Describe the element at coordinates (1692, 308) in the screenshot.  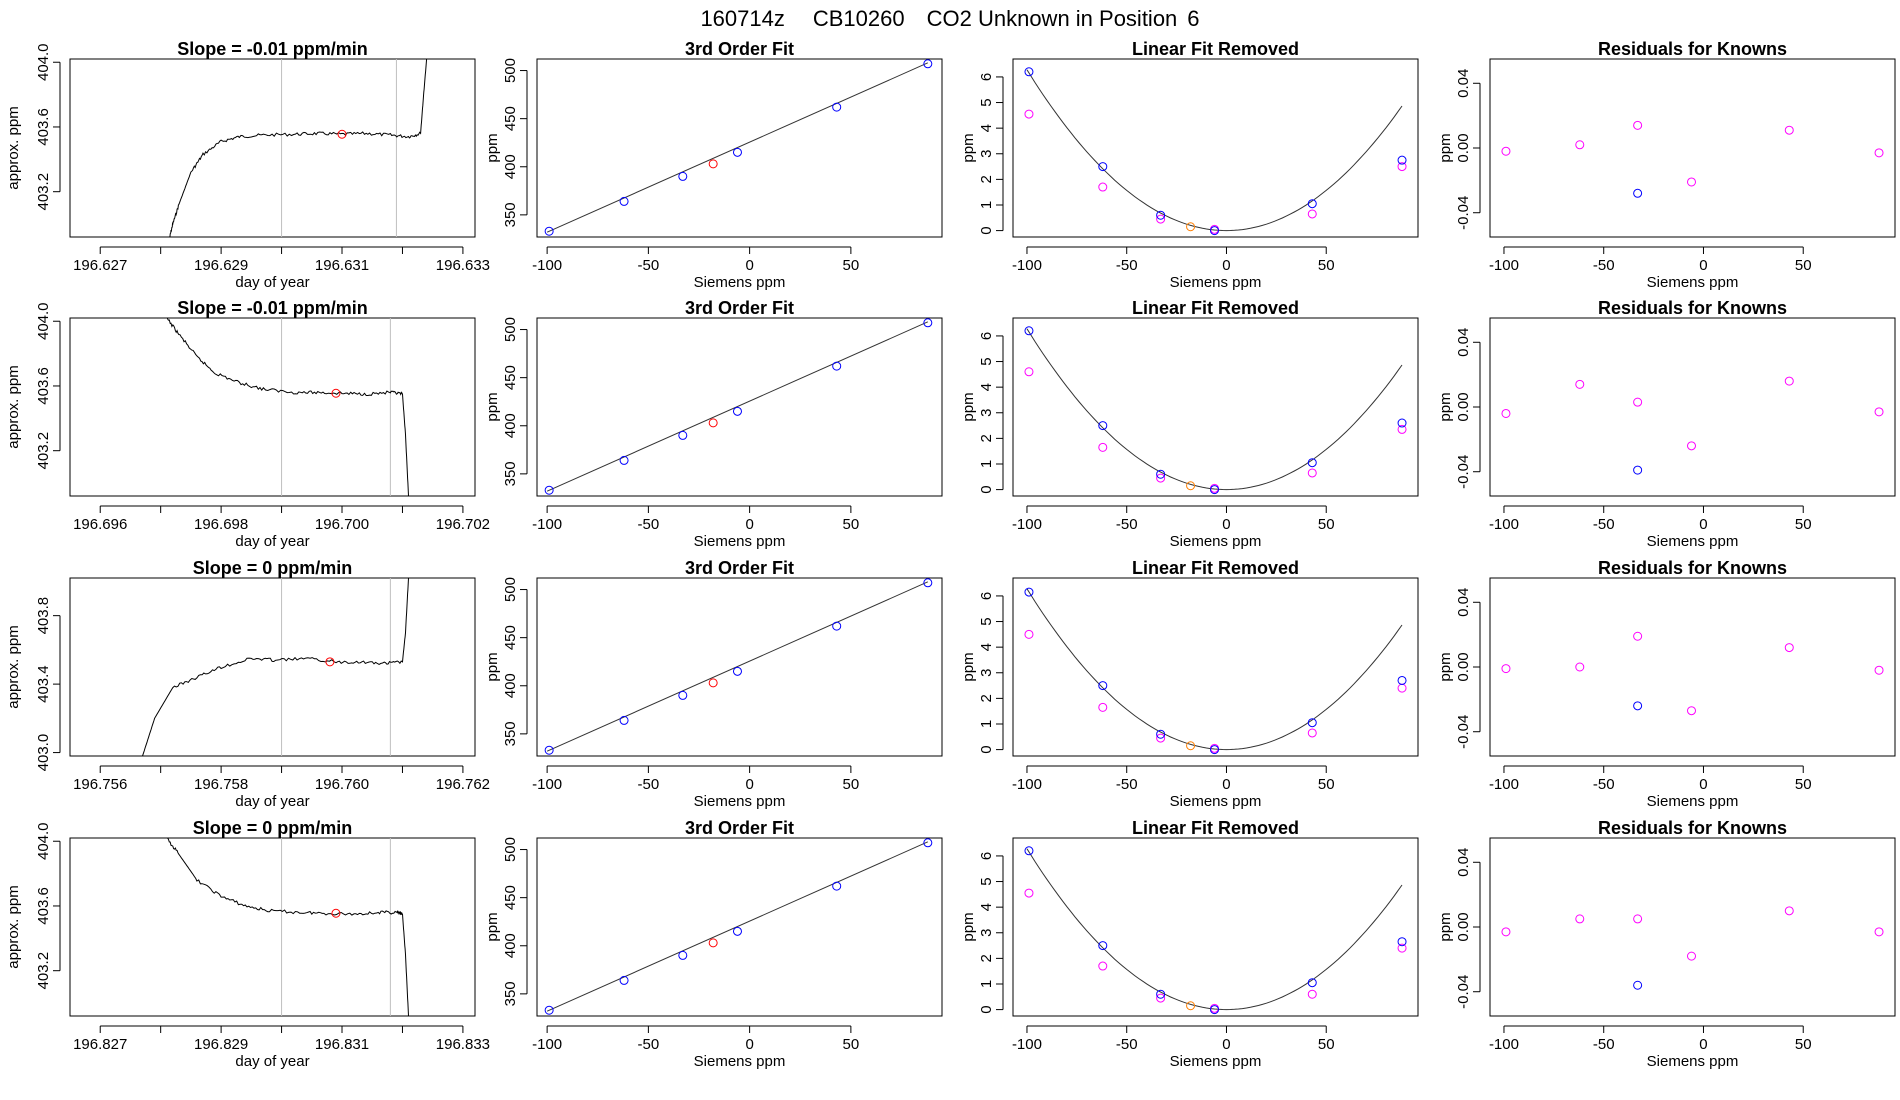
I see `panel-title: Residuals for Knowns` at that location.